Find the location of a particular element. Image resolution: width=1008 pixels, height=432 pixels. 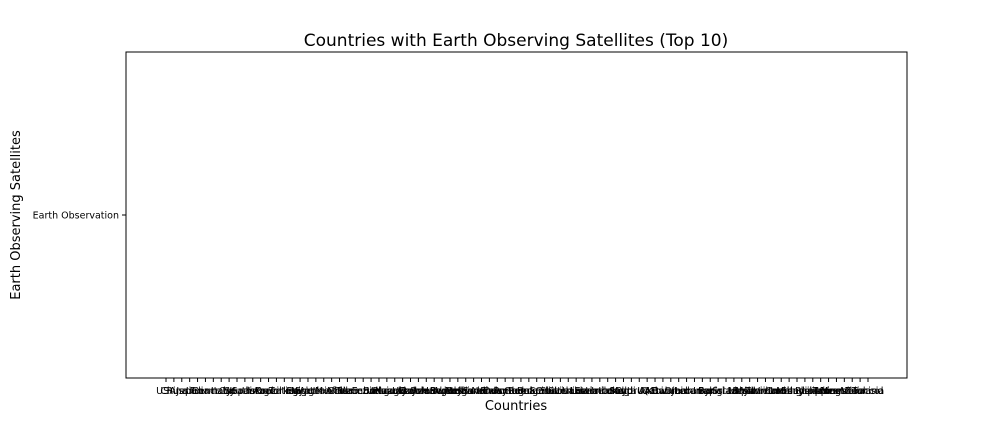

y-axis-label: Earth Observing Satellites is located at coordinates (16, 215).